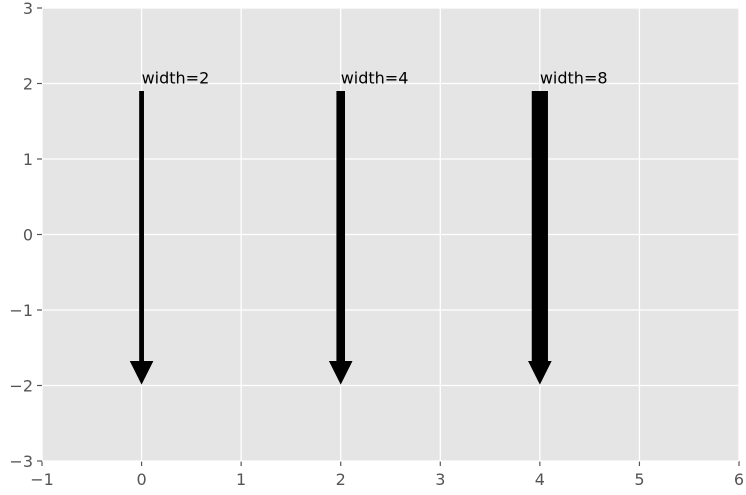 The width and height of the screenshot is (746, 495). What do you see at coordinates (341, 479) in the screenshot?
I see `x-tick-label: 2` at bounding box center [341, 479].